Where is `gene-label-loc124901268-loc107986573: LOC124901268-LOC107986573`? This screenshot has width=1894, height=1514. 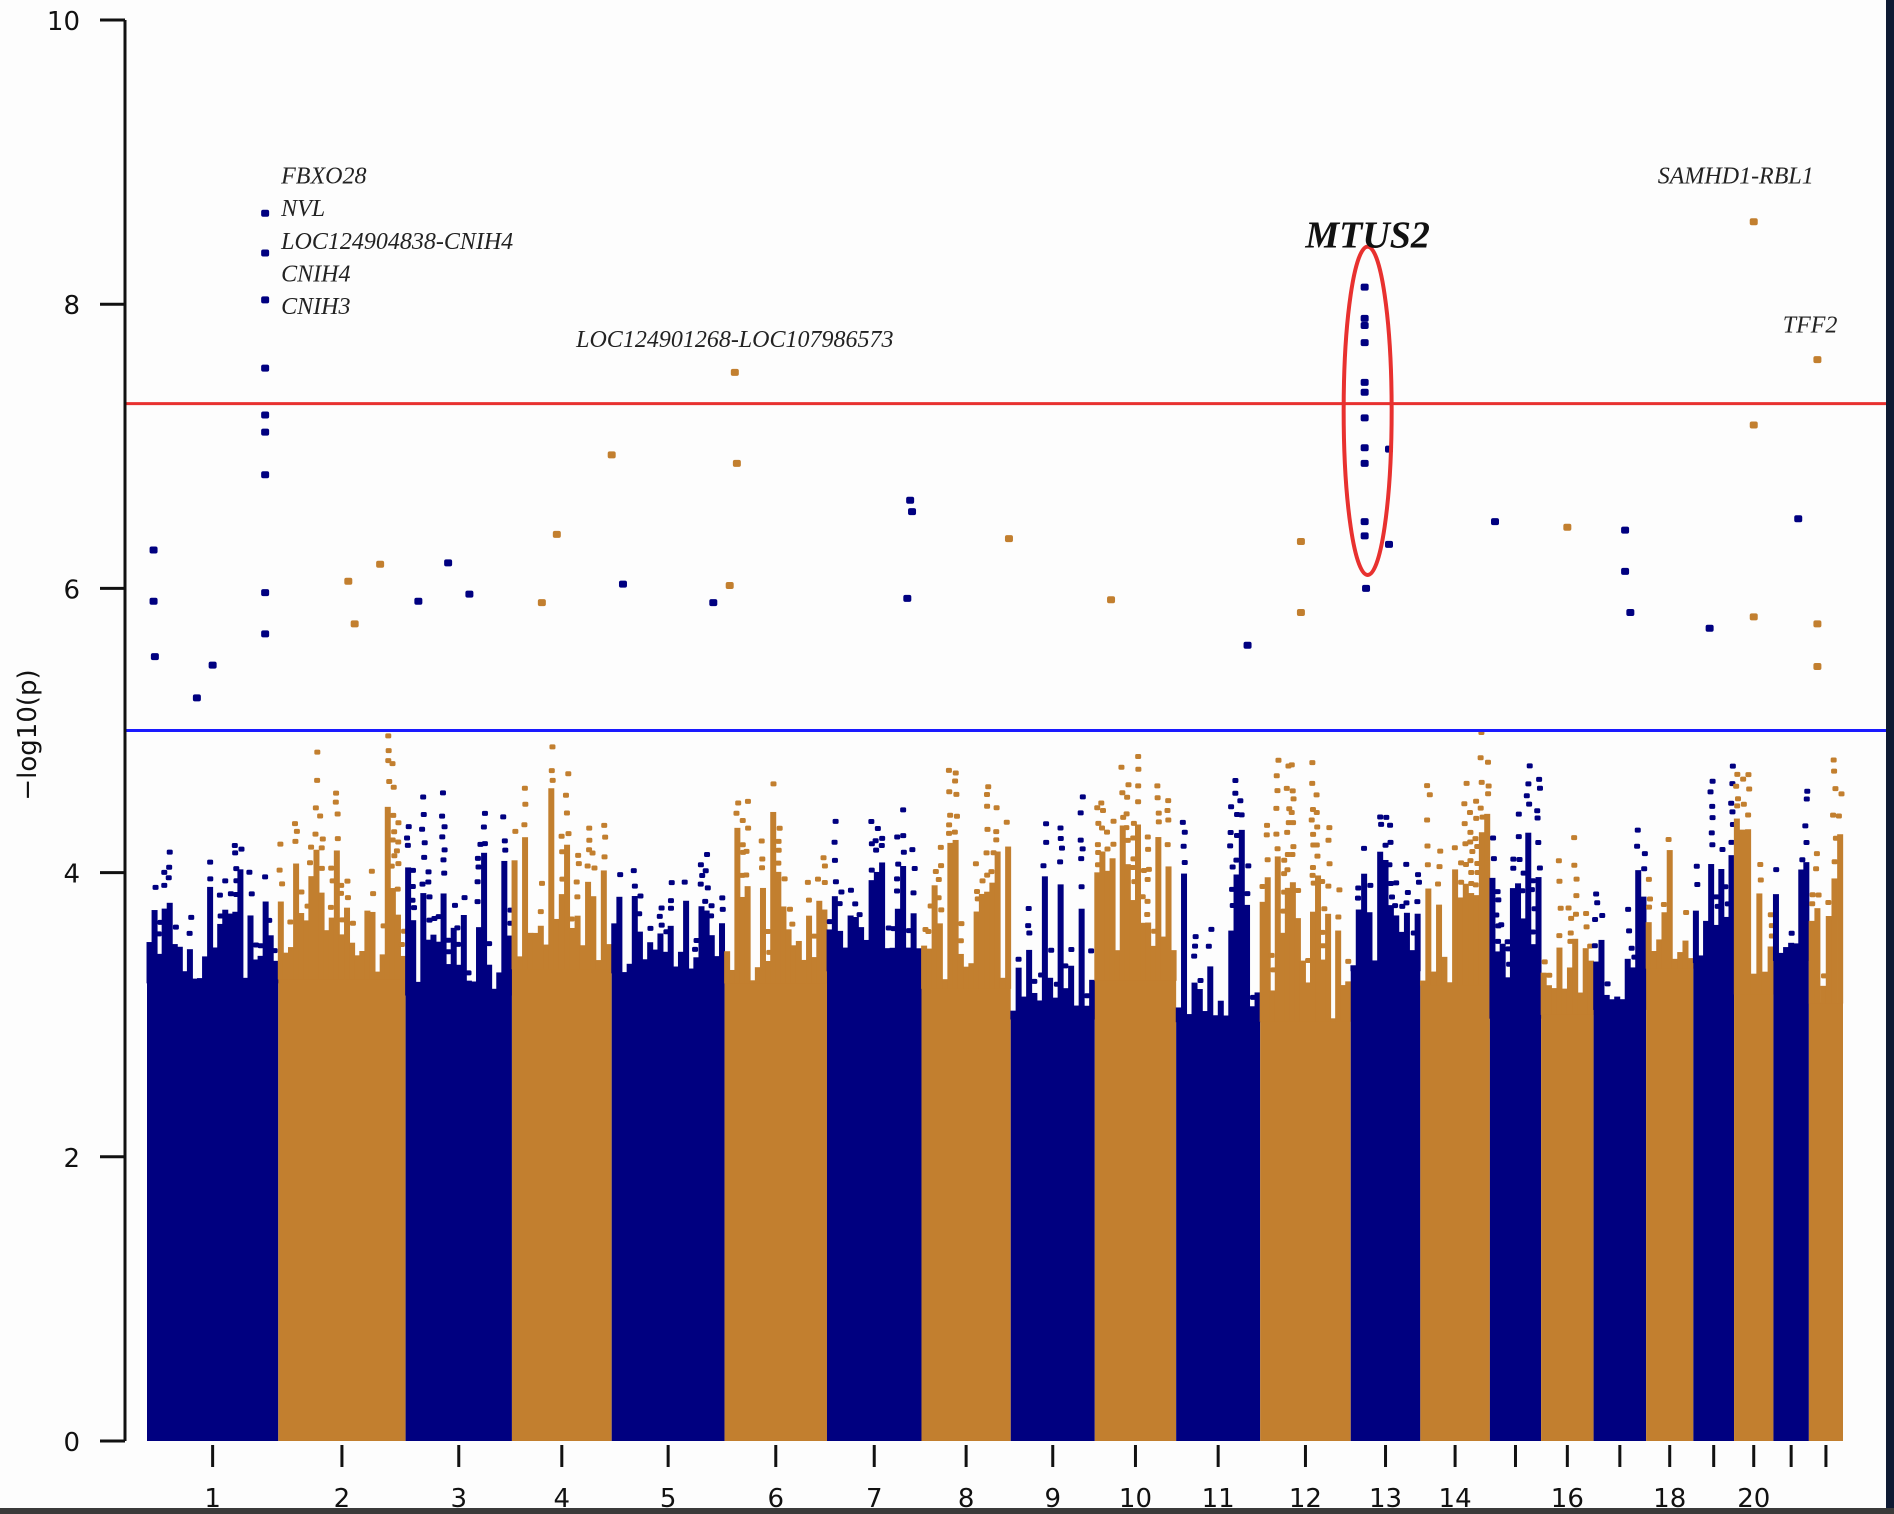 gene-label-loc124901268-loc107986573: LOC124901268-LOC107986573 is located at coordinates (734, 340).